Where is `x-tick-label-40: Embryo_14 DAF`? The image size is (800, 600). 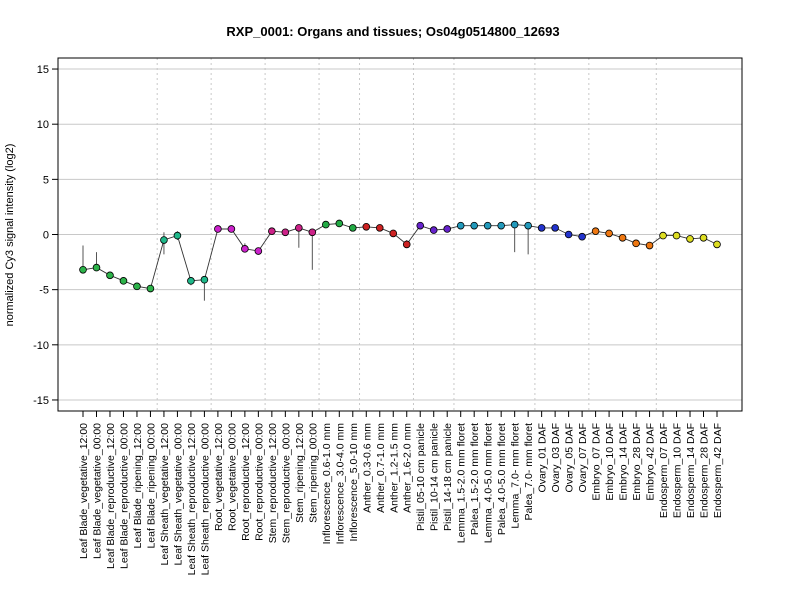 x-tick-label-40: Embryo_14 DAF is located at coordinates (624, 462).